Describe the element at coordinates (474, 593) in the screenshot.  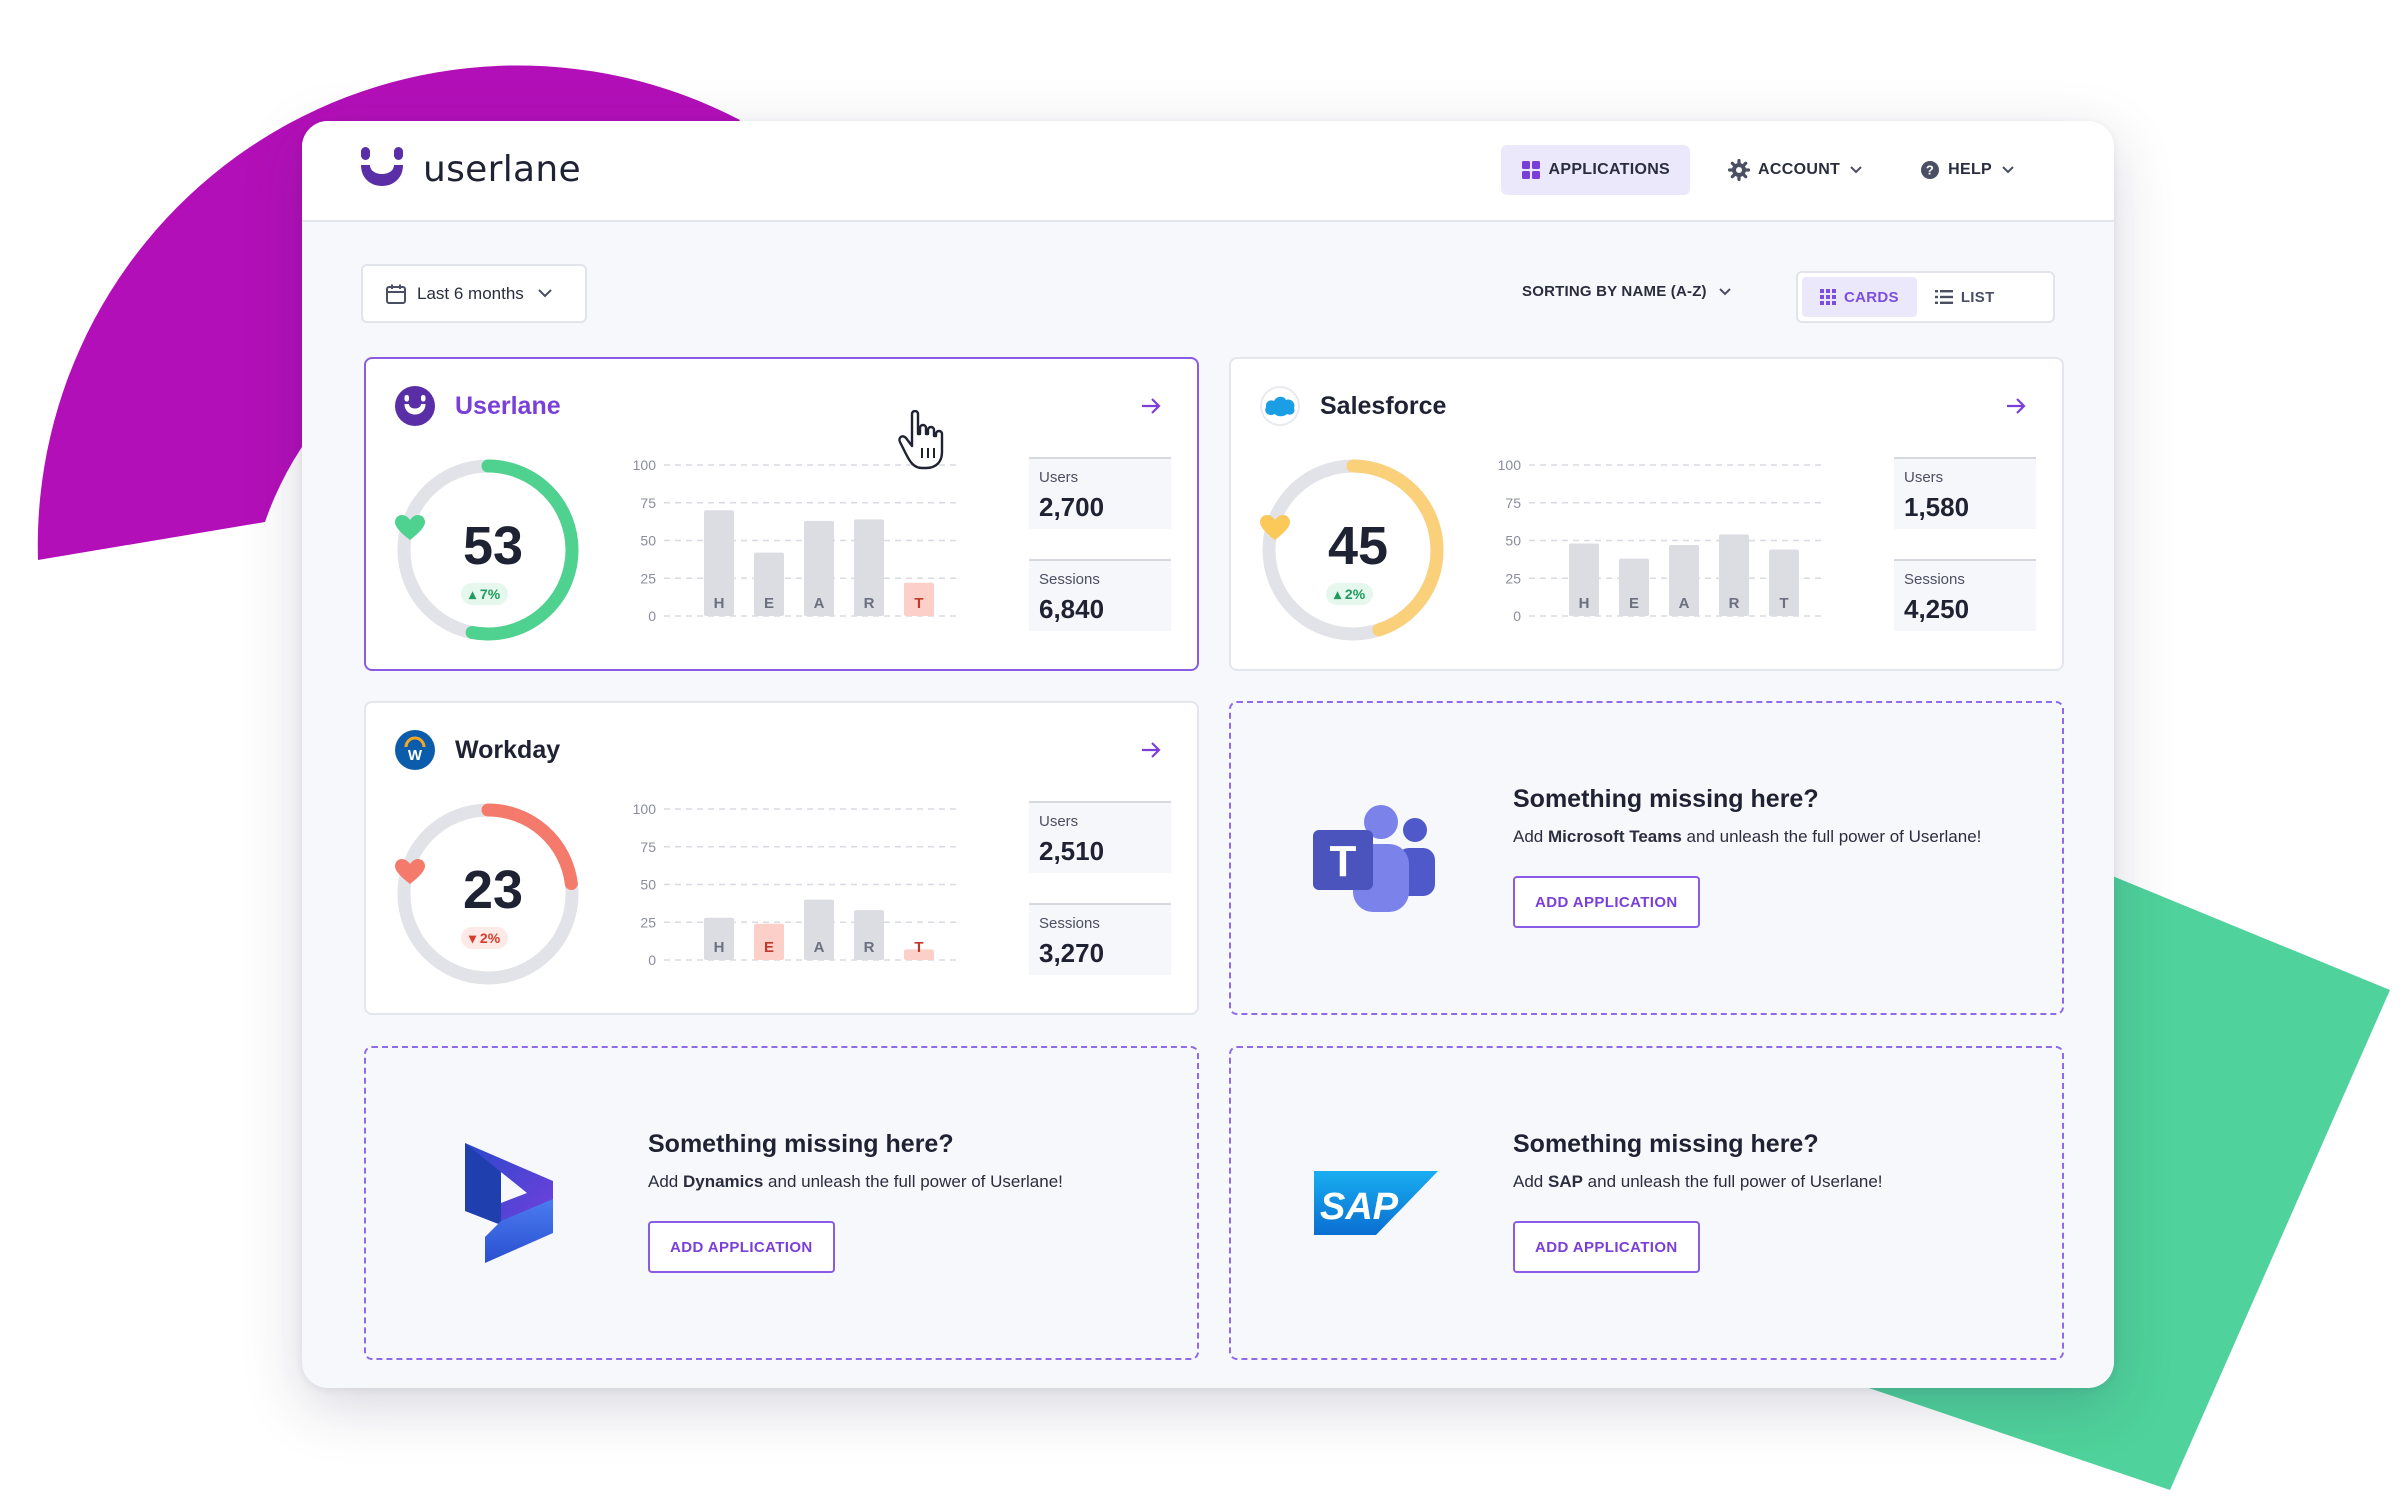
I see `trend-up-icon: ▴` at that location.